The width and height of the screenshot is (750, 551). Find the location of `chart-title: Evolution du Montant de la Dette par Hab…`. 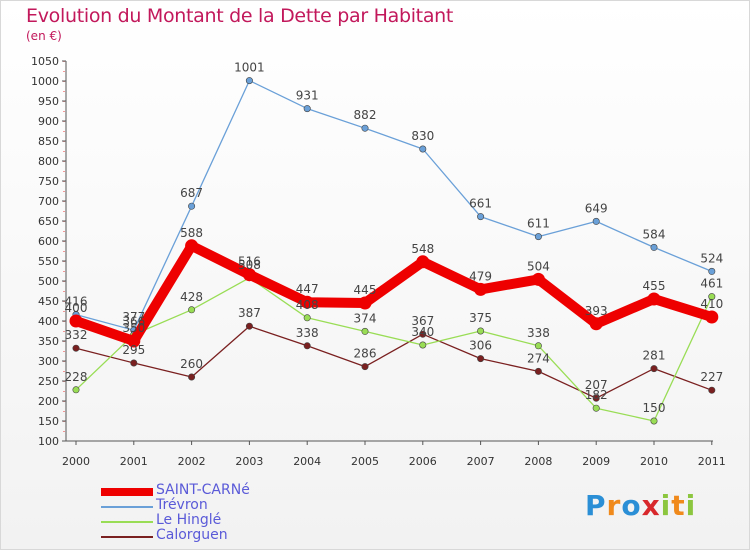

chart-title: Evolution du Montant de la Dette par Hab… is located at coordinates (240, 16).